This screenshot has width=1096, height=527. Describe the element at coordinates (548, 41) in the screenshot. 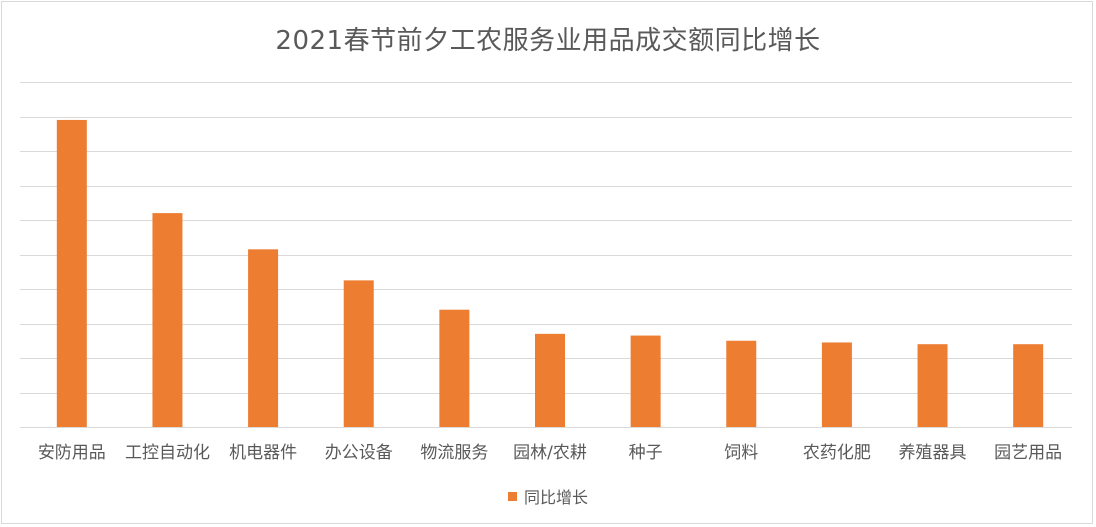

I see `chart-title: 2021春节前夕工农服务业用品成交额同比增长` at that location.